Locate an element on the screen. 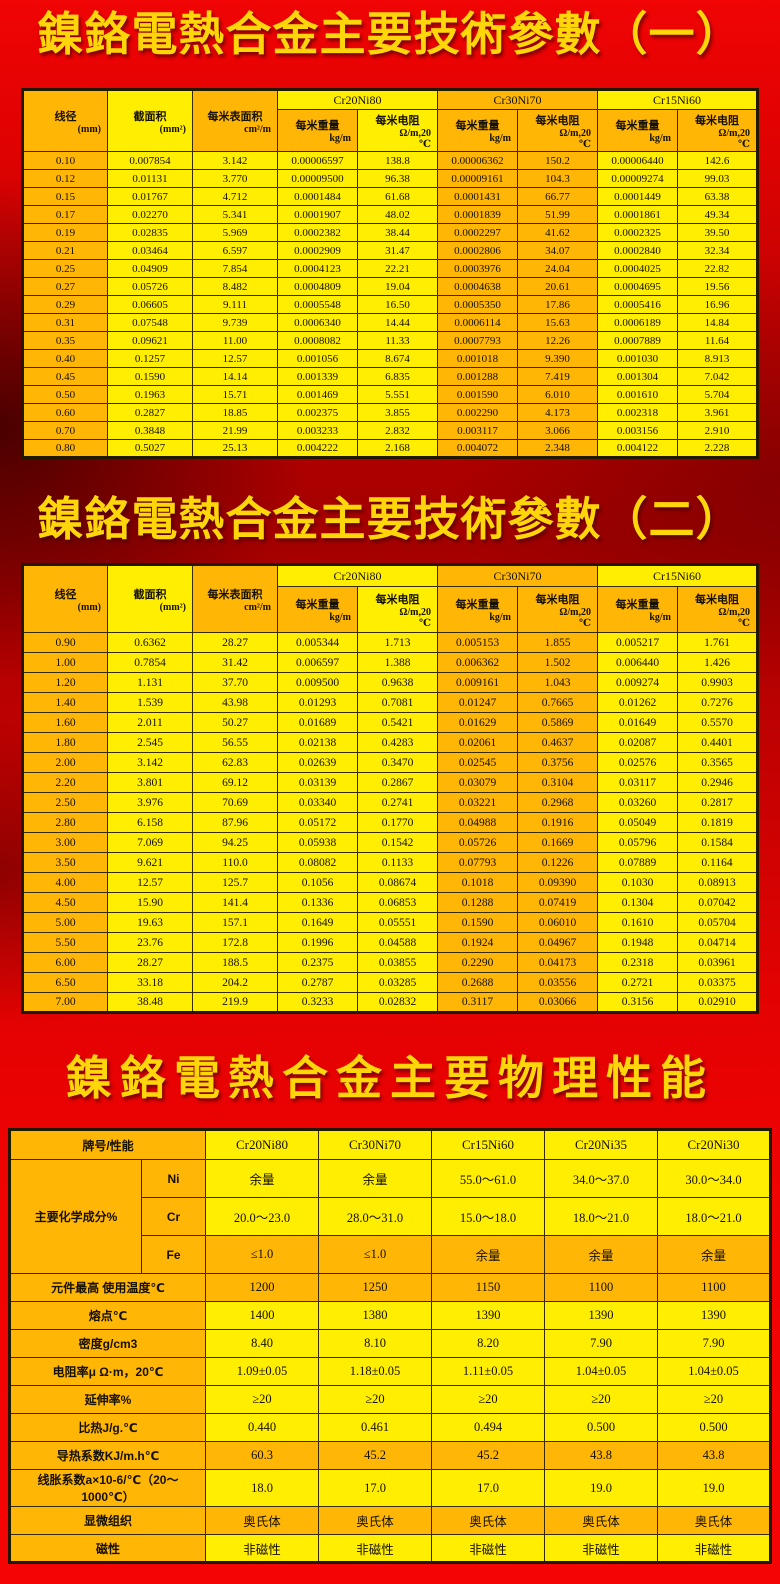  value-cell: 0.3117 is located at coordinates (477, 1002).